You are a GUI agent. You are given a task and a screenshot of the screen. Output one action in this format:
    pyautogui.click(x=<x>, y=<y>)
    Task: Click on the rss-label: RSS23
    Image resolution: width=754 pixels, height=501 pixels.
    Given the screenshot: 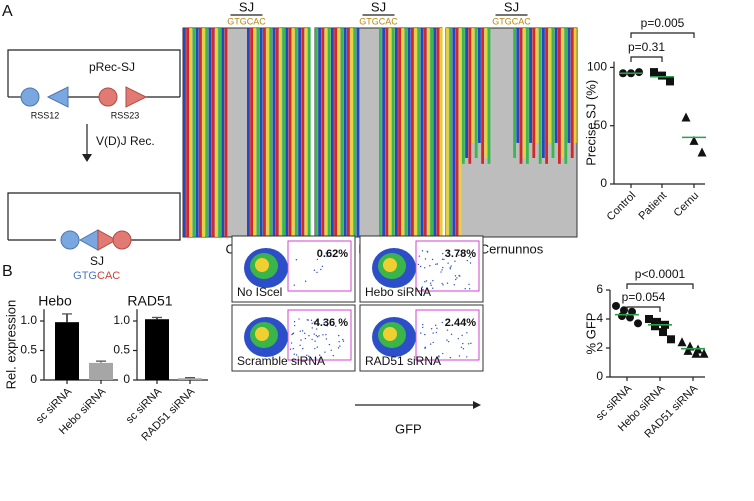 What is the action you would take?
    pyautogui.click(x=125, y=115)
    